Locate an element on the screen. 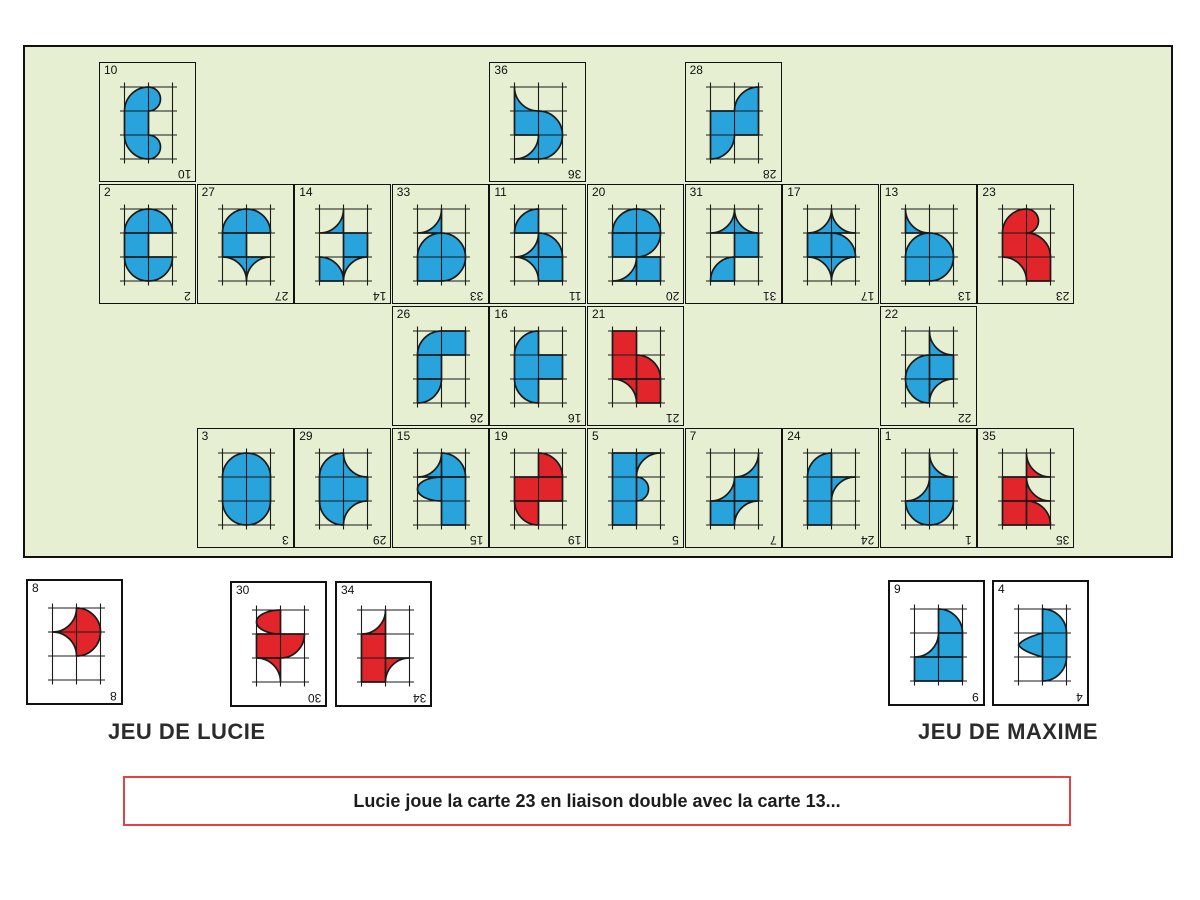 The width and height of the screenshot is (1200, 900). card-number-flipped: 30 is located at coordinates (314, 698).